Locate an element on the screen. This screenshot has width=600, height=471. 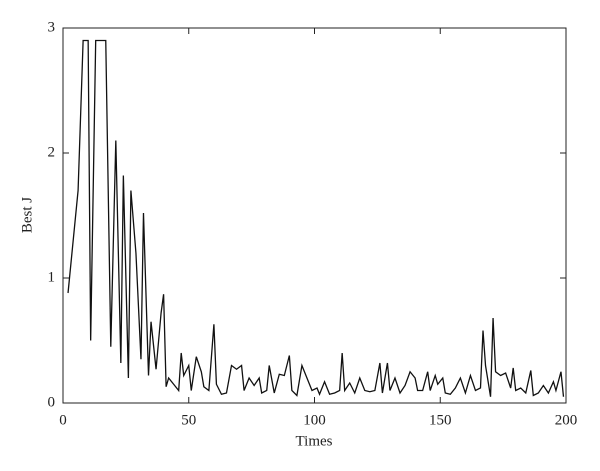
y-axis-label: Best J is located at coordinates (27, 215).